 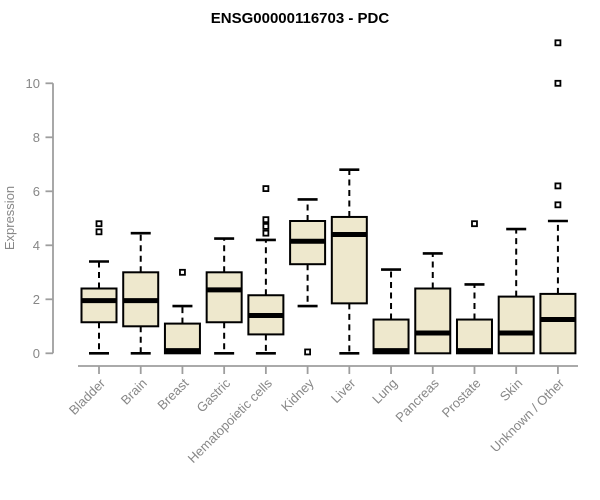 I want to click on x-category-label-prostate: Prostate, so click(x=461, y=398).